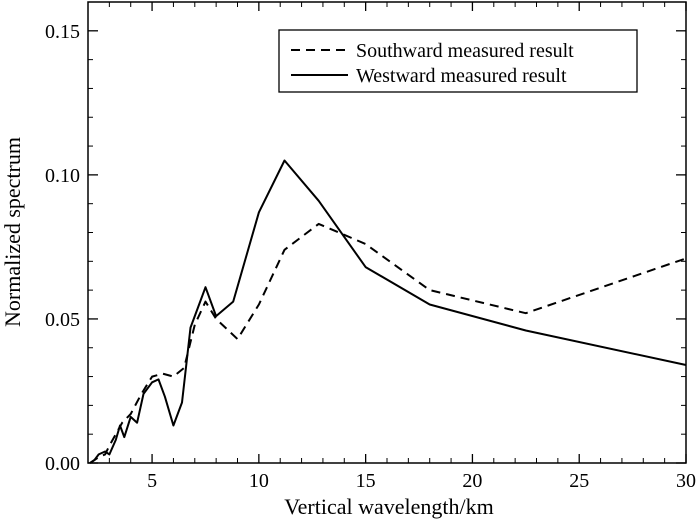 This screenshot has height=523, width=700. I want to click on y-tick-label: 0.10, so click(62, 176).